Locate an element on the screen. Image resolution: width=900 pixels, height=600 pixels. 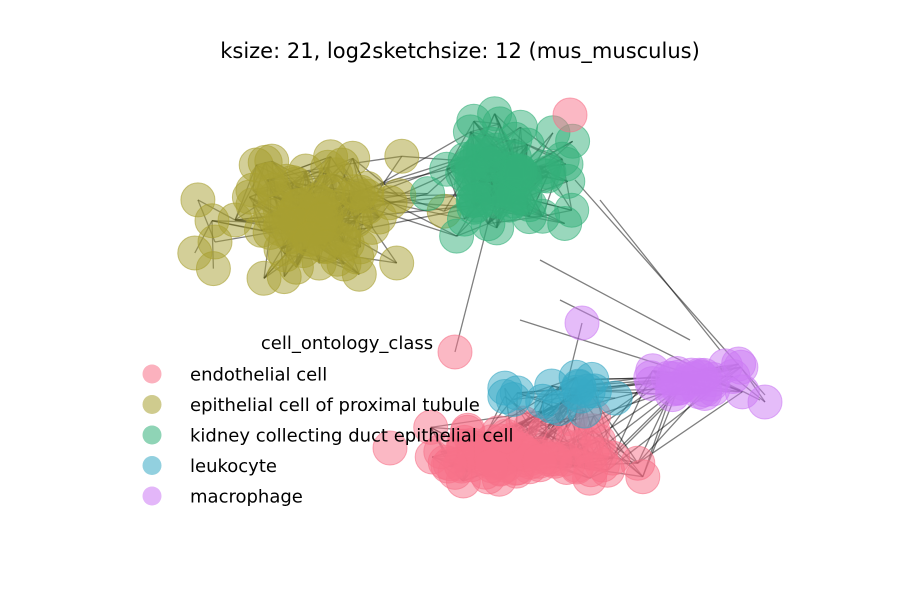
legend-label: macrophage is located at coordinates (246, 497).